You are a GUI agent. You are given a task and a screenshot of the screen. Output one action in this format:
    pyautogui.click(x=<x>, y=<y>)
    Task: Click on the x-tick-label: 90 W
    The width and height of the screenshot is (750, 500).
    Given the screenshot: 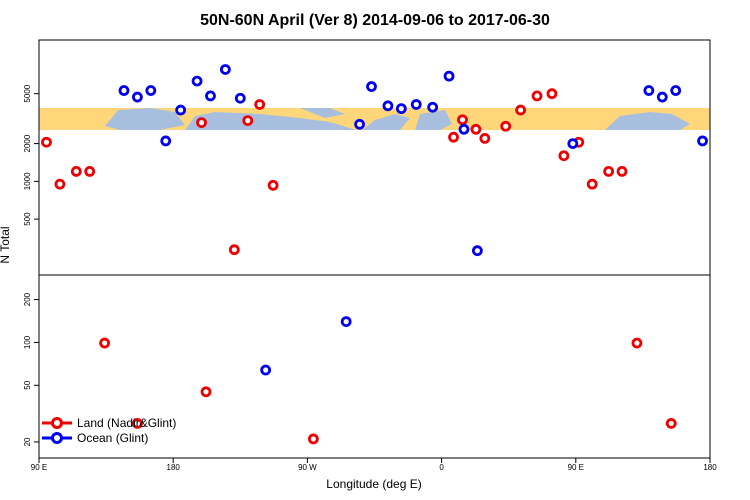 What is the action you would take?
    pyautogui.click(x=307, y=467)
    